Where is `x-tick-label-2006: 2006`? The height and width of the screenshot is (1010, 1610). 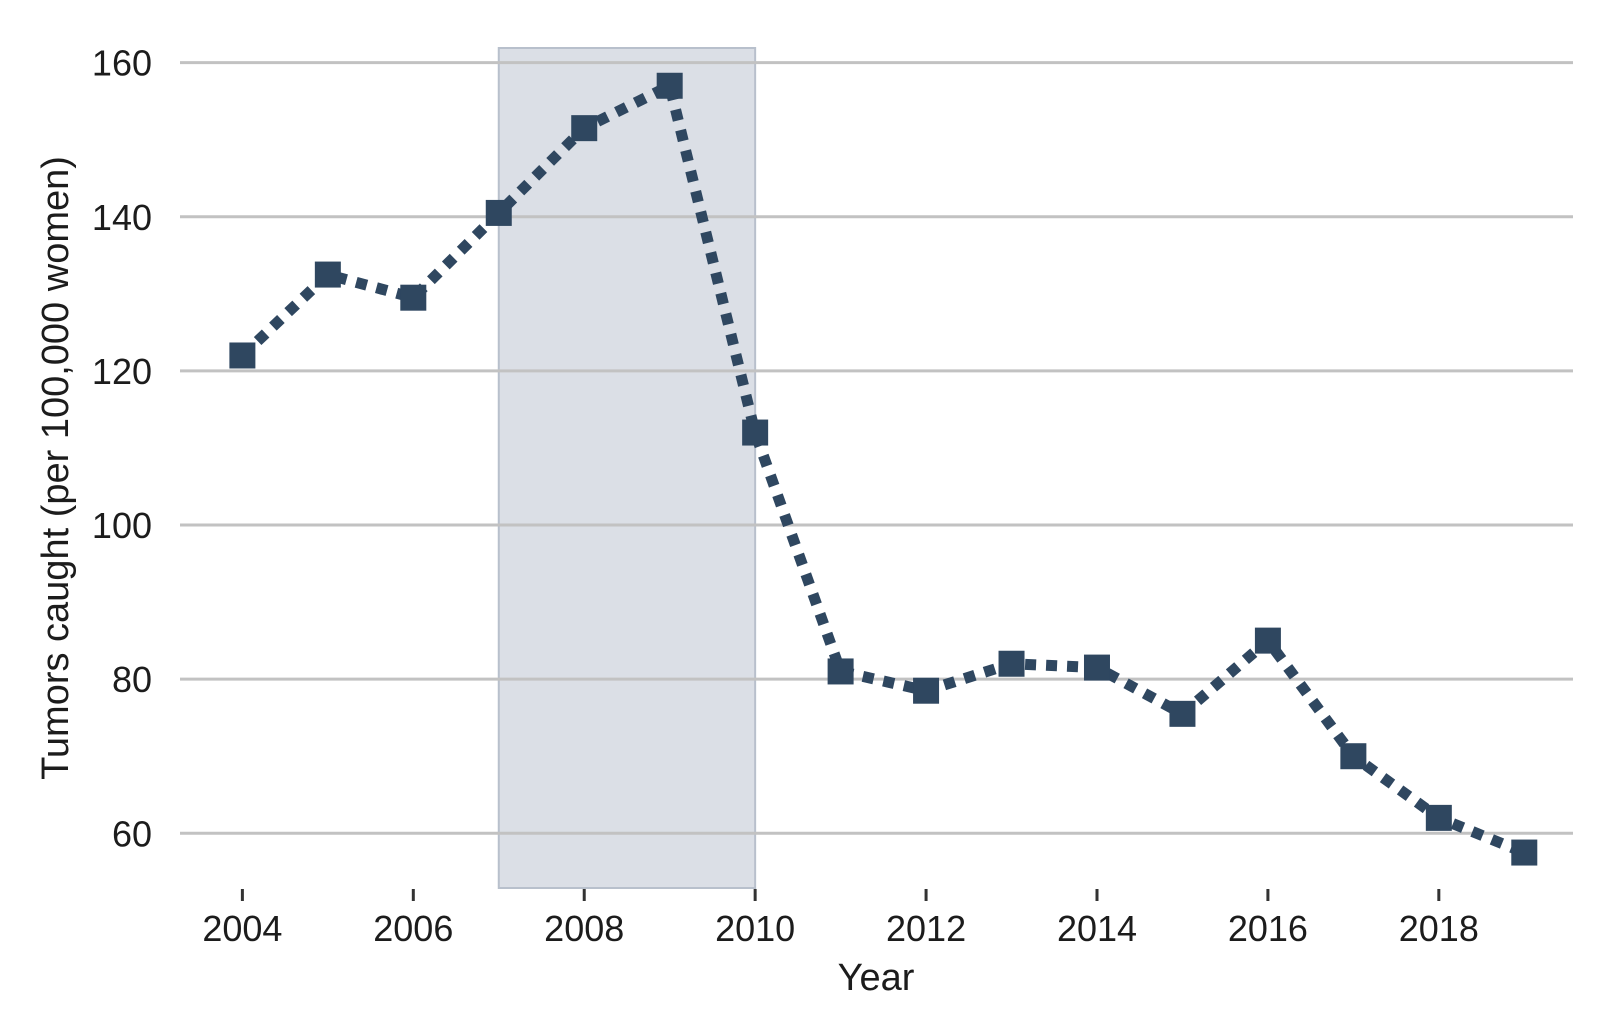 x-tick-label-2006: 2006 is located at coordinates (413, 928).